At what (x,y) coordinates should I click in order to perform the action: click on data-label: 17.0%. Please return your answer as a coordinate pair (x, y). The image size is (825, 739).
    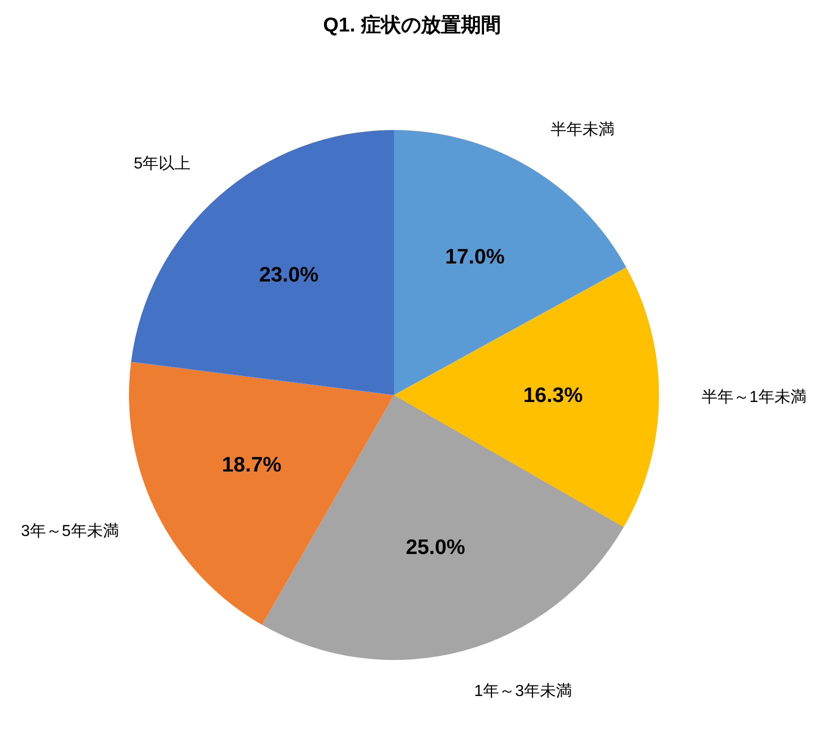
    Looking at the image, I should click on (475, 257).